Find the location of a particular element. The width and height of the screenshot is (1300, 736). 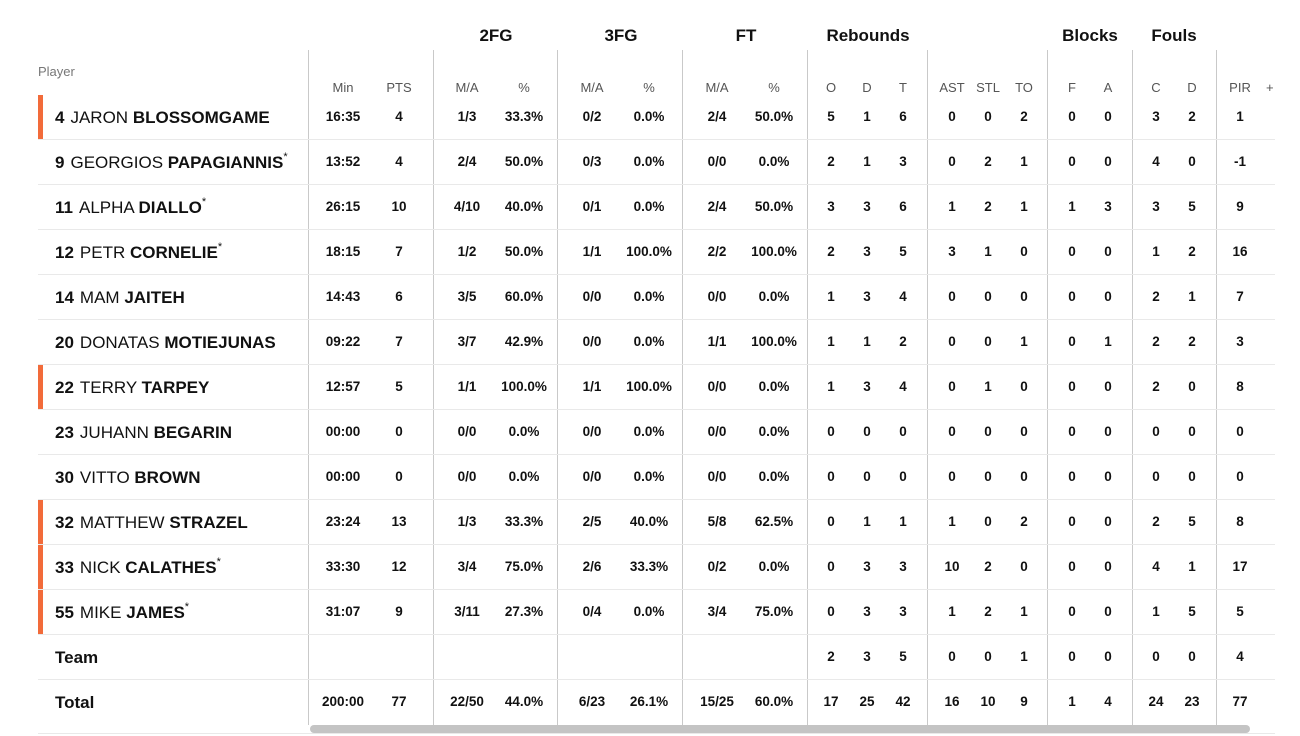

cell-ast: 3 is located at coordinates (952, 251).